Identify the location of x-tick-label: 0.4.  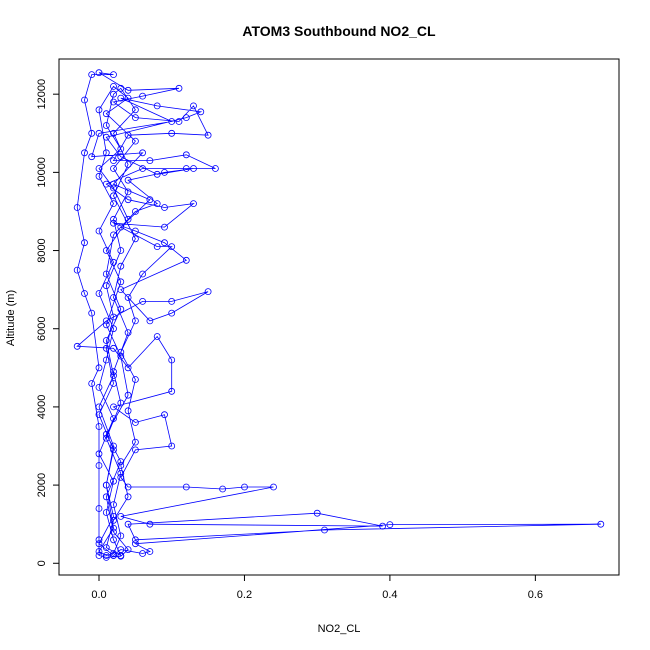
(389, 595).